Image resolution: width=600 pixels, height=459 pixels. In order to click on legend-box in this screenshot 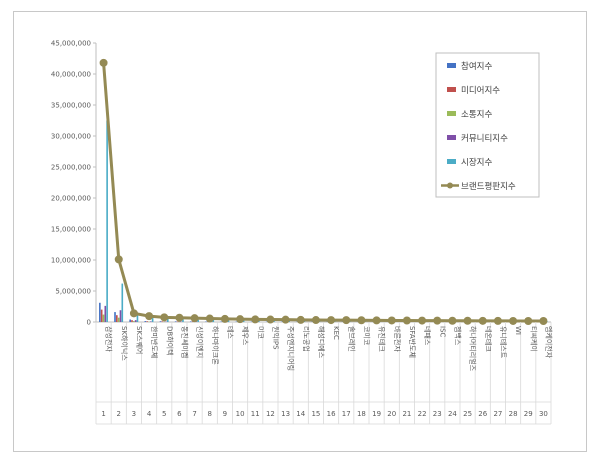, I will do `click(487, 125)`.